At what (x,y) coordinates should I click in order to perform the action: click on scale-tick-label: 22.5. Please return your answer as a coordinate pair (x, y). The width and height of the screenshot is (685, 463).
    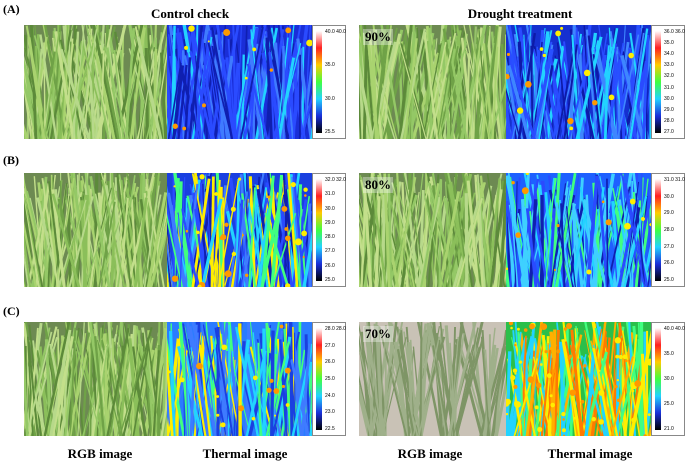
    Looking at the image, I should click on (330, 429).